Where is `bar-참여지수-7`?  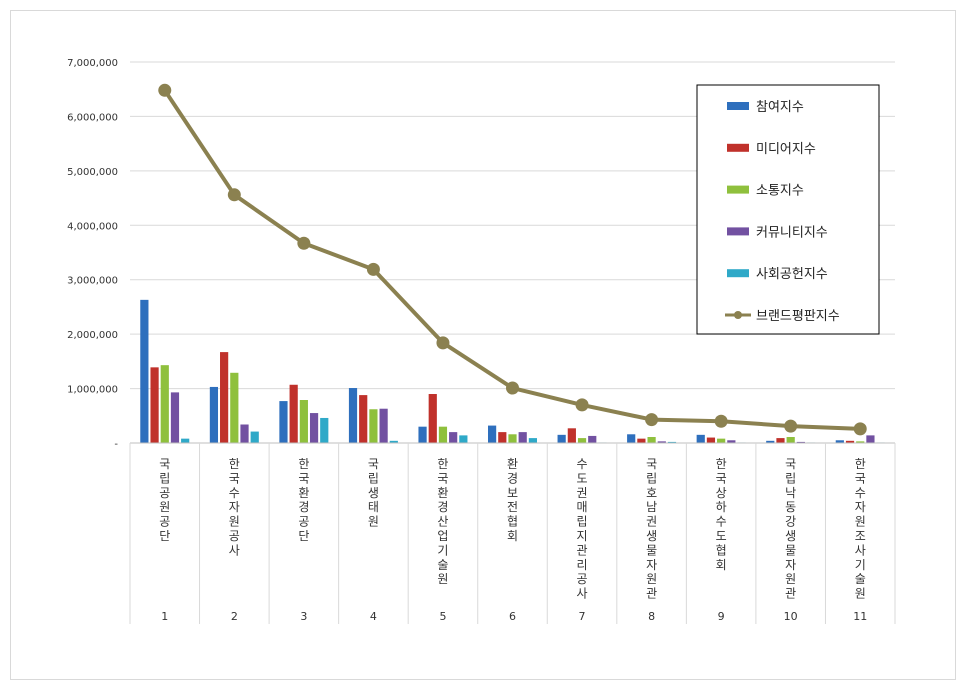 bar-참여지수-7 is located at coordinates (561, 438).